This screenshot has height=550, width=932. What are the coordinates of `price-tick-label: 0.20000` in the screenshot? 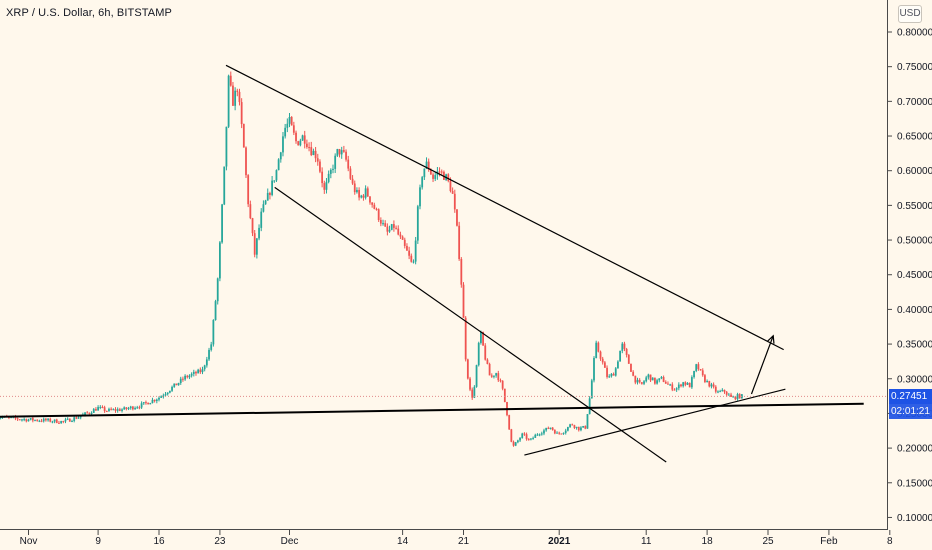 It's located at (914, 449).